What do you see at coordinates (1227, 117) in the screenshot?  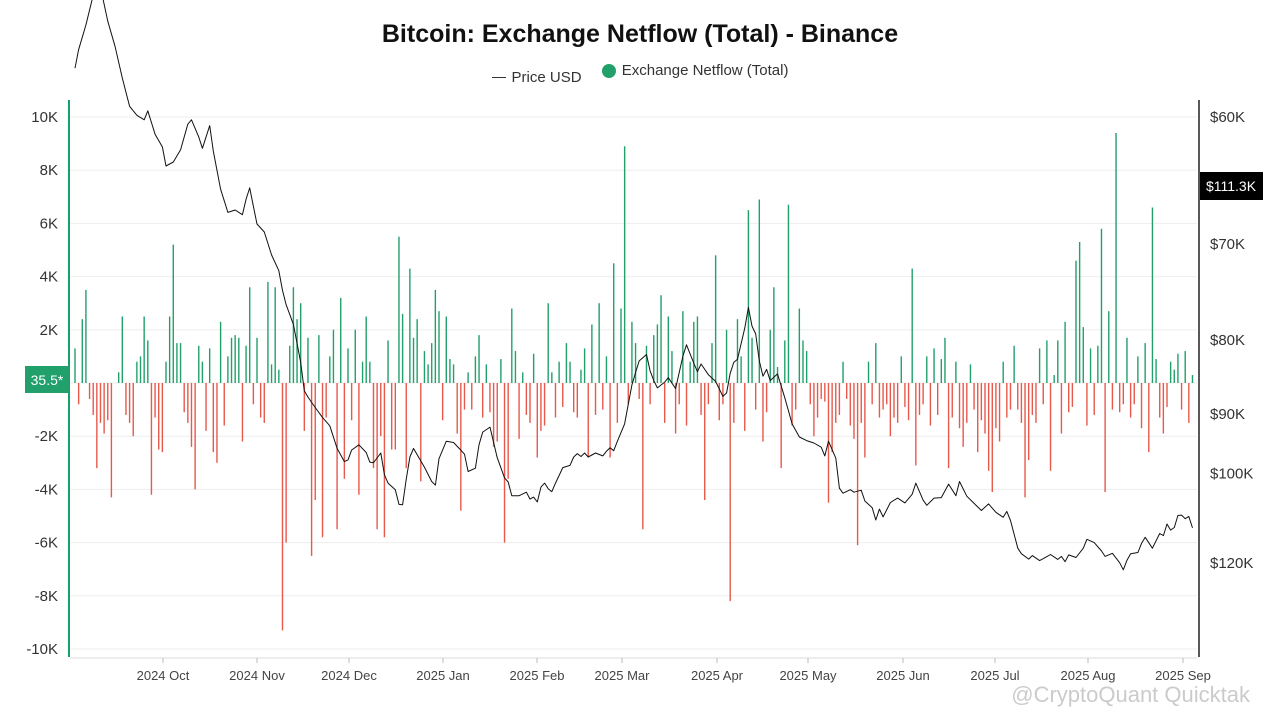 I see `y-right-tick-label: $60K` at bounding box center [1227, 117].